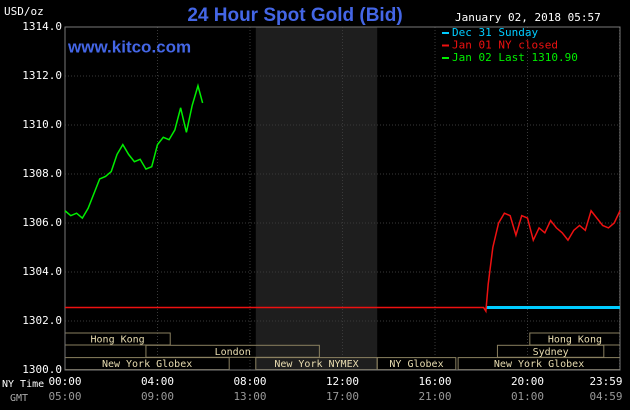  What do you see at coordinates (64, 396) in the screenshot?
I see `x2-tick-label: 05:00` at bounding box center [64, 396].